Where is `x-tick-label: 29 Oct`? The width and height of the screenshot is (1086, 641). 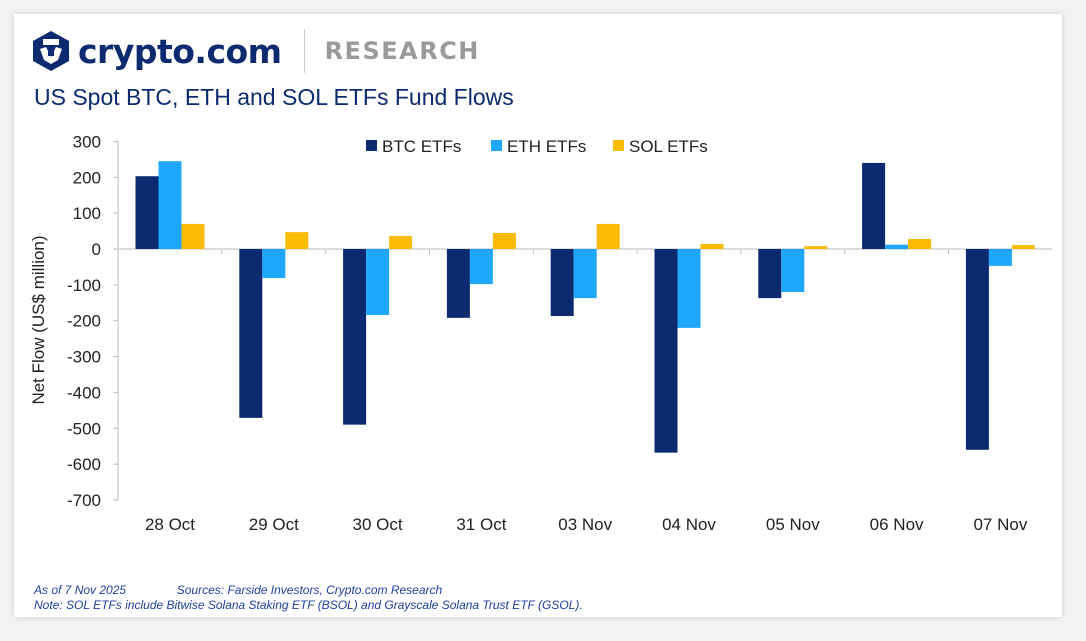 x-tick-label: 29 Oct is located at coordinates (274, 524).